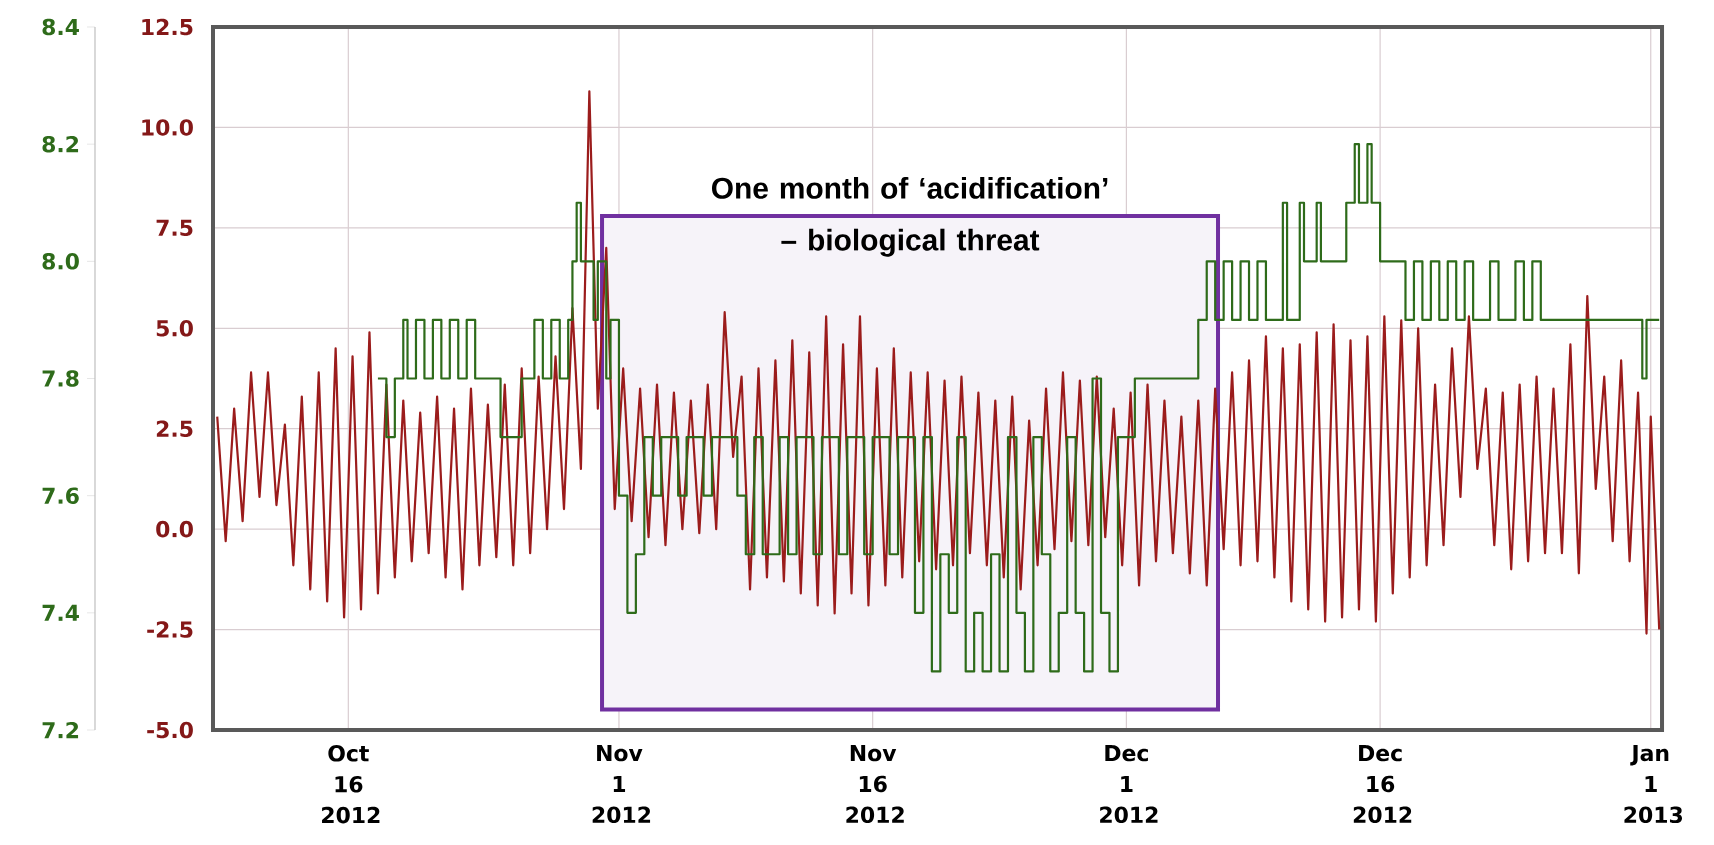 Image resolution: width=1714 pixels, height=845 pixels. What do you see at coordinates (60, 378) in the screenshot?
I see `y2-tick-label: 7.8` at bounding box center [60, 378].